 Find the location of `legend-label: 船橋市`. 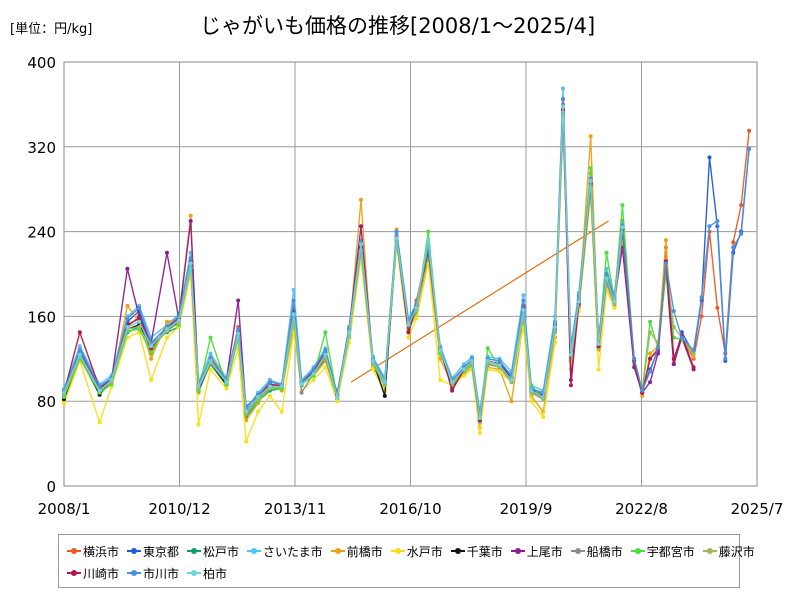

legend-label: 船橋市 is located at coordinates (604, 551).